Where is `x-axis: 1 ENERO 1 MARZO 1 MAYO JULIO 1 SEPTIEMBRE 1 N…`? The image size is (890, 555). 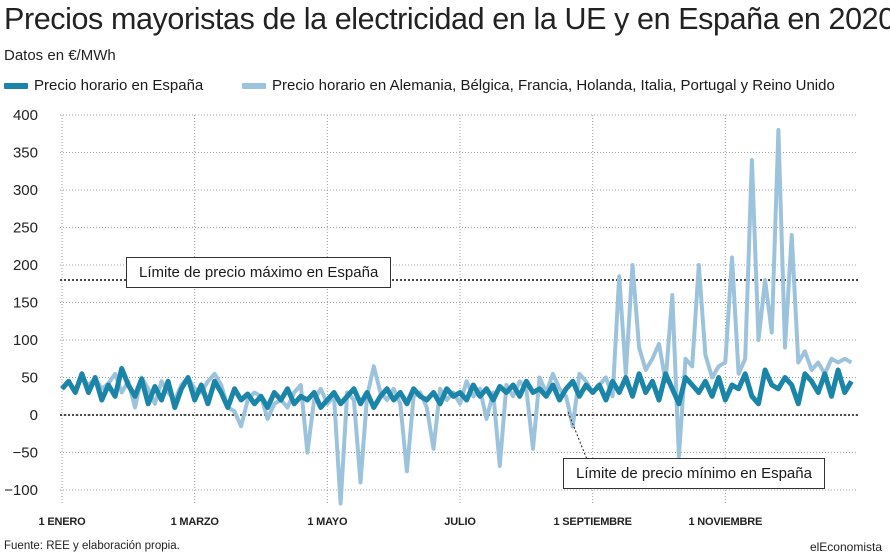
x-axis: 1 ENERO 1 MARZO 1 MAYO JULIO 1 SEPTIEMBRE 1 N… is located at coordinates (401, 522).